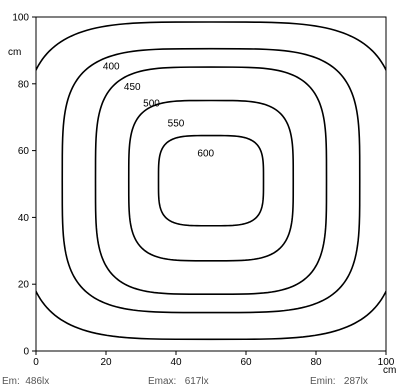  What do you see at coordinates (386, 362) in the screenshot?
I see `x-tick-label: 100` at bounding box center [386, 362].